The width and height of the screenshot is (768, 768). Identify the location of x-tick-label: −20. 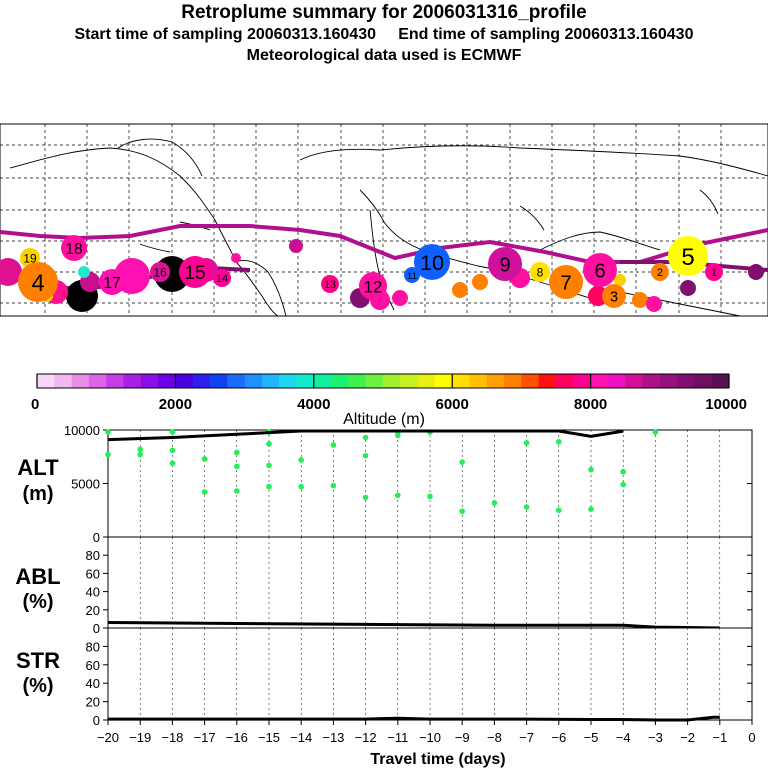
(108, 737).